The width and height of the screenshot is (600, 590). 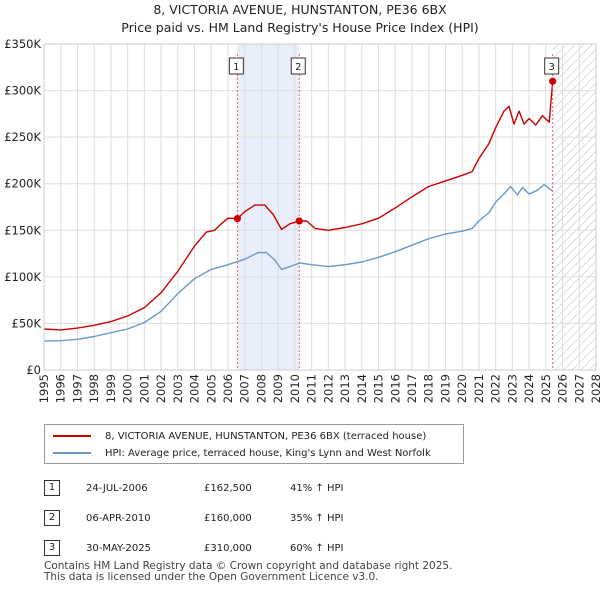 What do you see at coordinates (529, 388) in the screenshot?
I see `x-tick-label: 2024` at bounding box center [529, 388].